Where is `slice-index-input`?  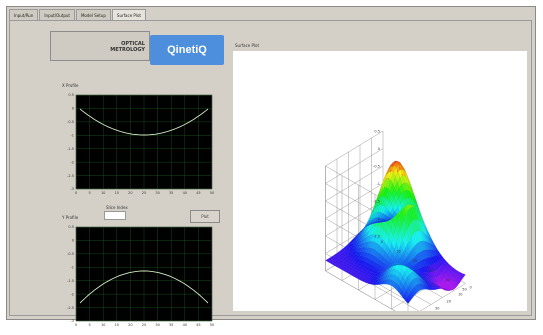 slice-index-input is located at coordinates (115, 215).